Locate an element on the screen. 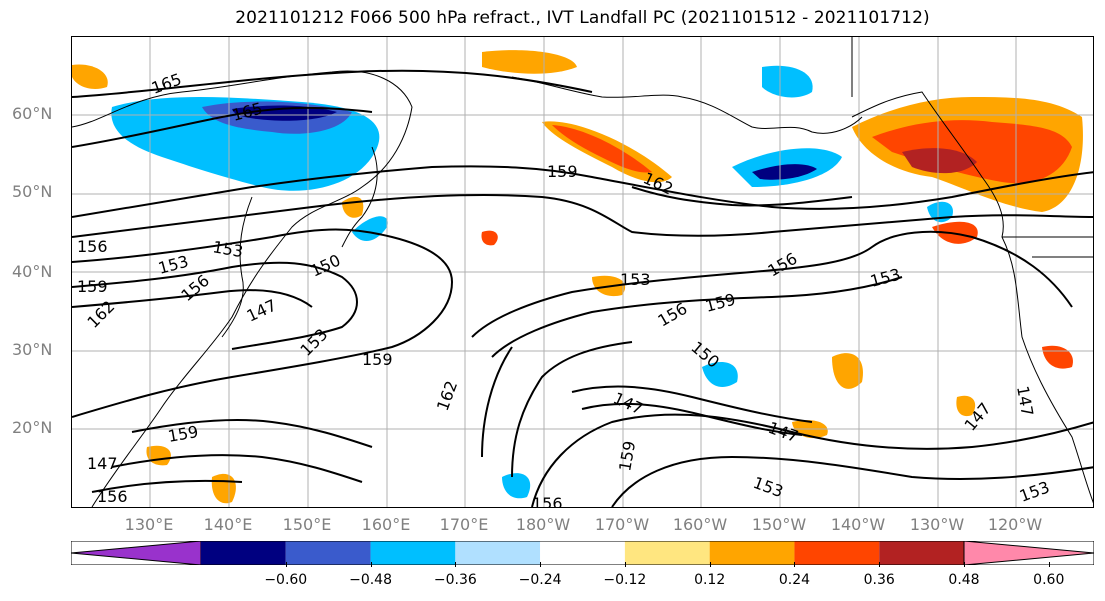 This screenshot has height=601, width=1105. lat-label: 60°N is located at coordinates (32, 113).